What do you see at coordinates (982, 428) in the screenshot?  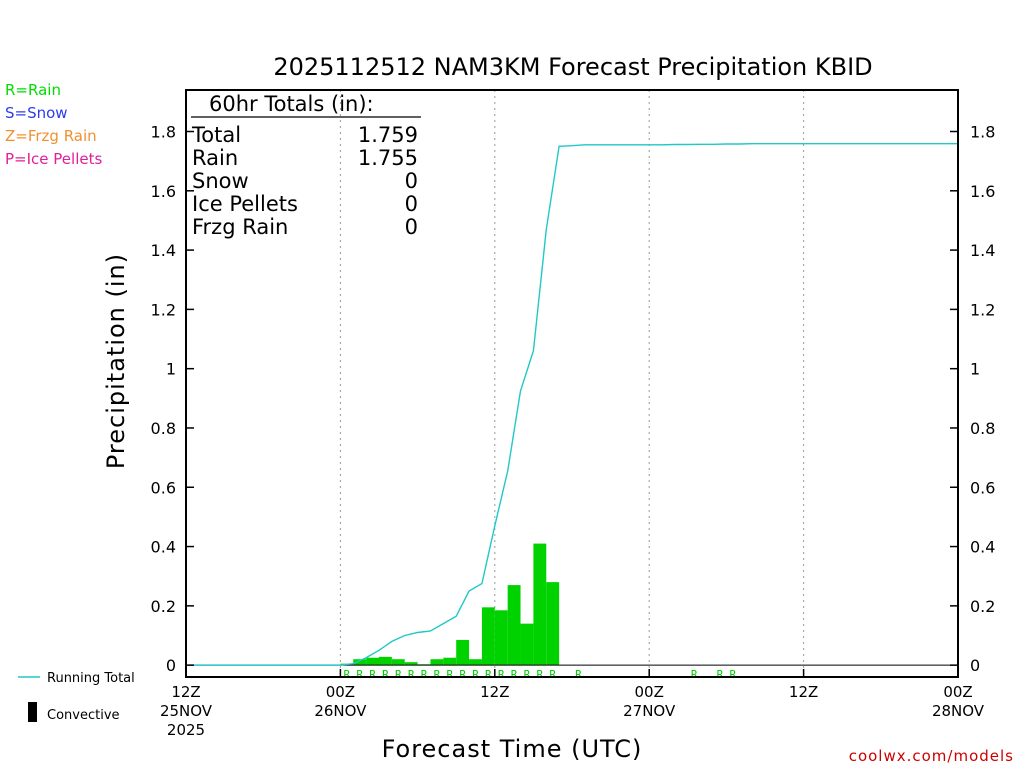 I see `y-tick-label-right: 0.8` at bounding box center [982, 428].